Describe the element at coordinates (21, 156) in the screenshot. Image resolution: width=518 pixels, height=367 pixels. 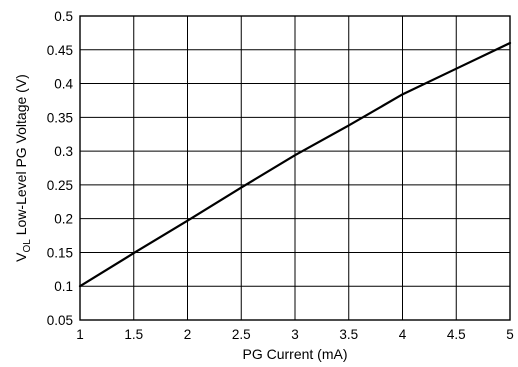
I see `y-axis-title-rest: Low-Level PG Voltage (V)` at that location.